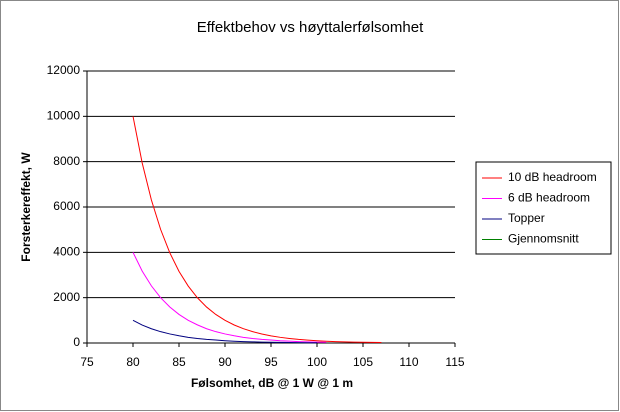  What do you see at coordinates (363, 362) in the screenshot?
I see `x-tick-label: 105` at bounding box center [363, 362].